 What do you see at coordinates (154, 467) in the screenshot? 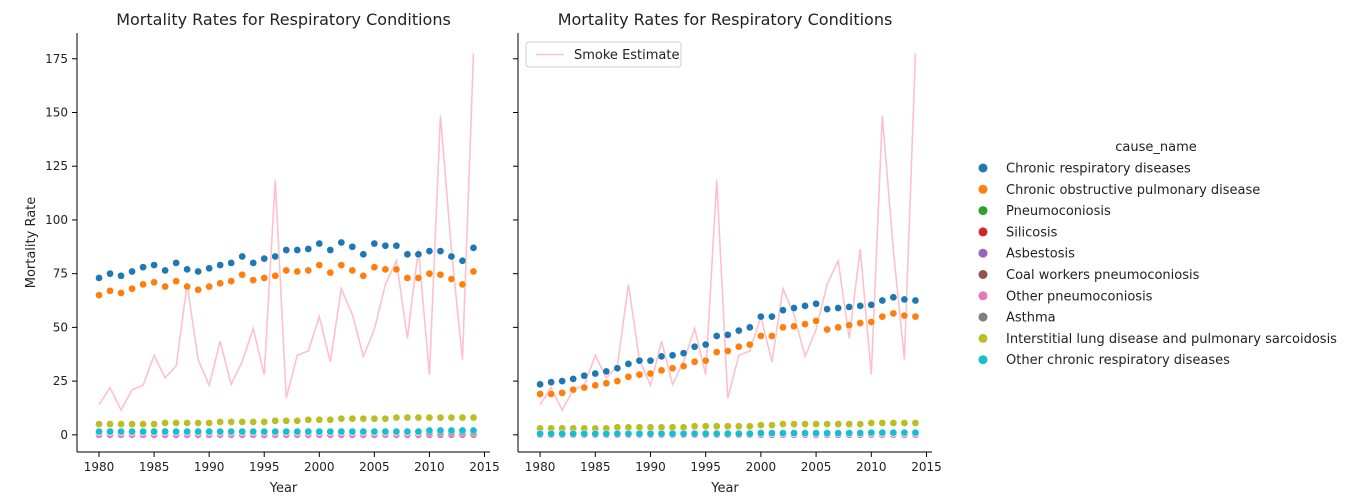
I see `x-tick-label: 1985` at bounding box center [154, 467].